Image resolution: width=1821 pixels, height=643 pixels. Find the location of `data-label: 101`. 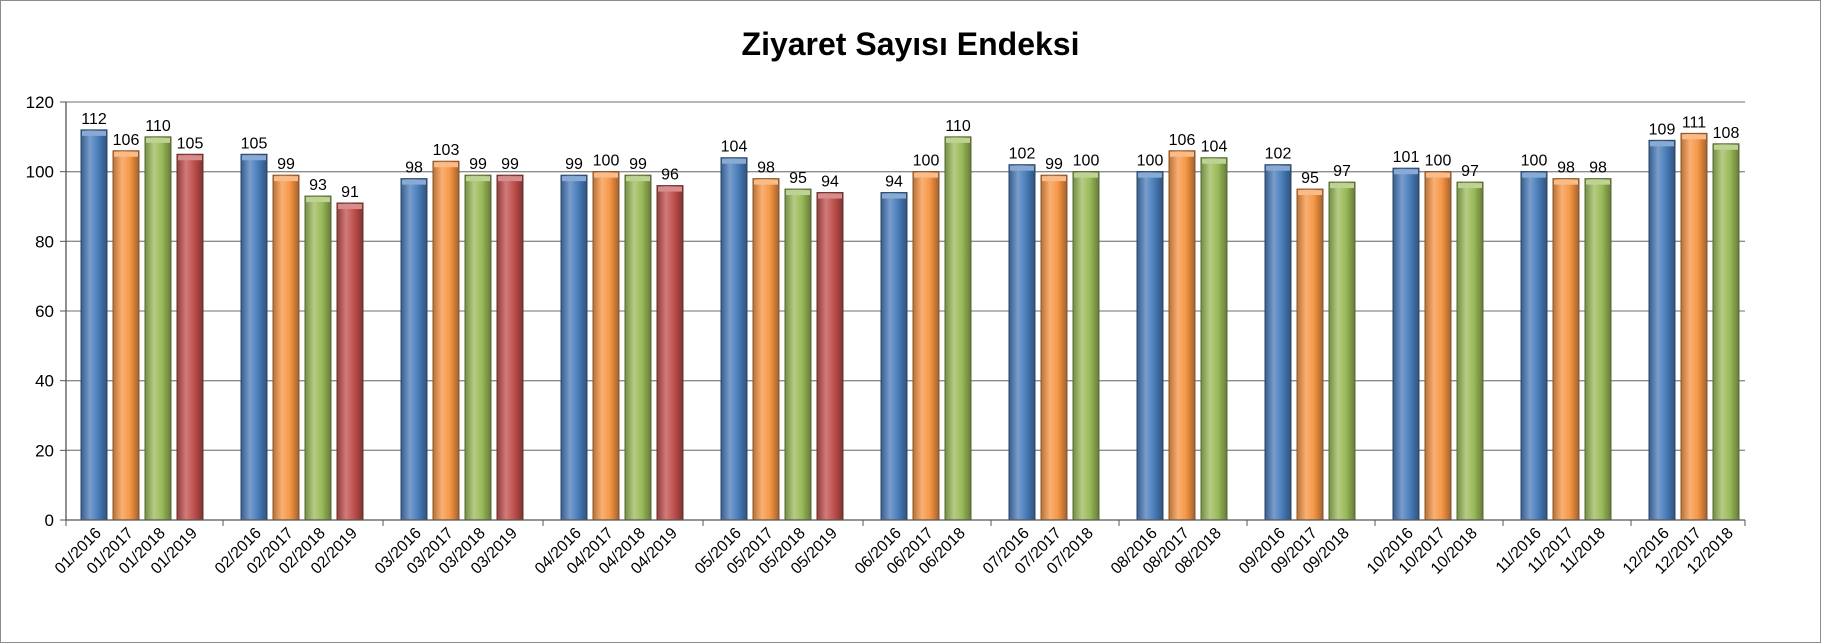

data-label: 101 is located at coordinates (1406, 157).